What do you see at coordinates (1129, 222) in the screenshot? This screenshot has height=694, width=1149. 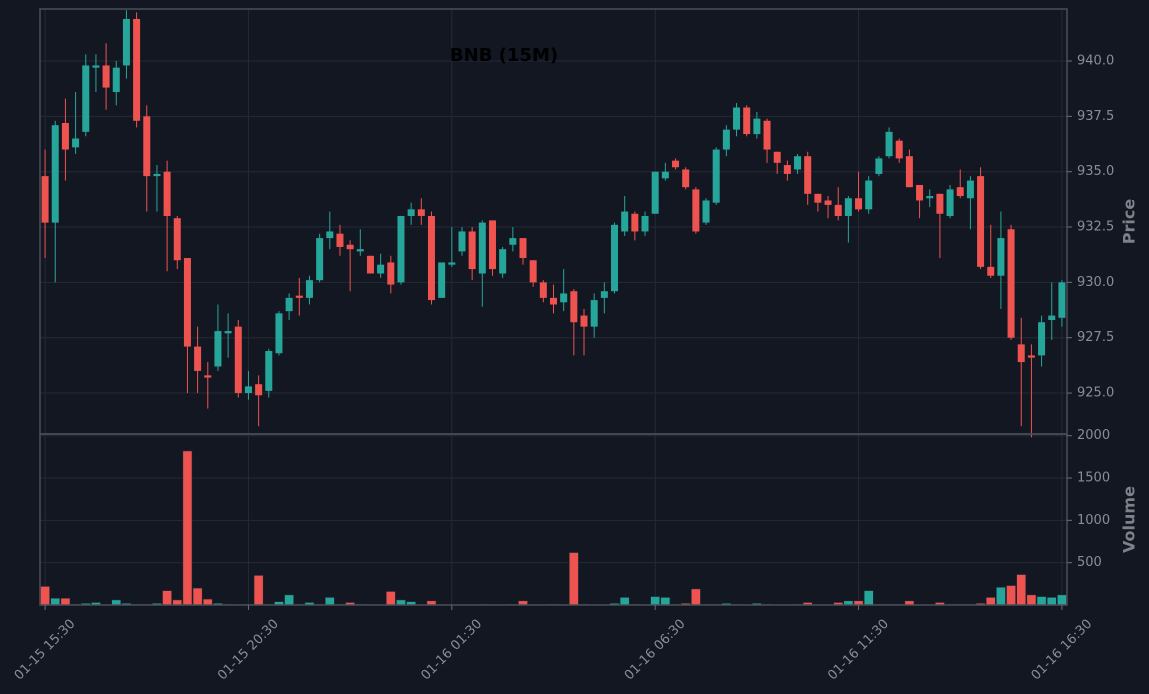 I see `y-axis-label: Price` at bounding box center [1129, 222].